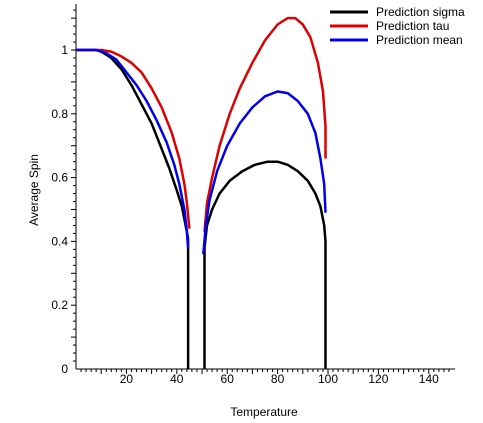  I want to click on x-tick-label: 120, so click(378, 379).